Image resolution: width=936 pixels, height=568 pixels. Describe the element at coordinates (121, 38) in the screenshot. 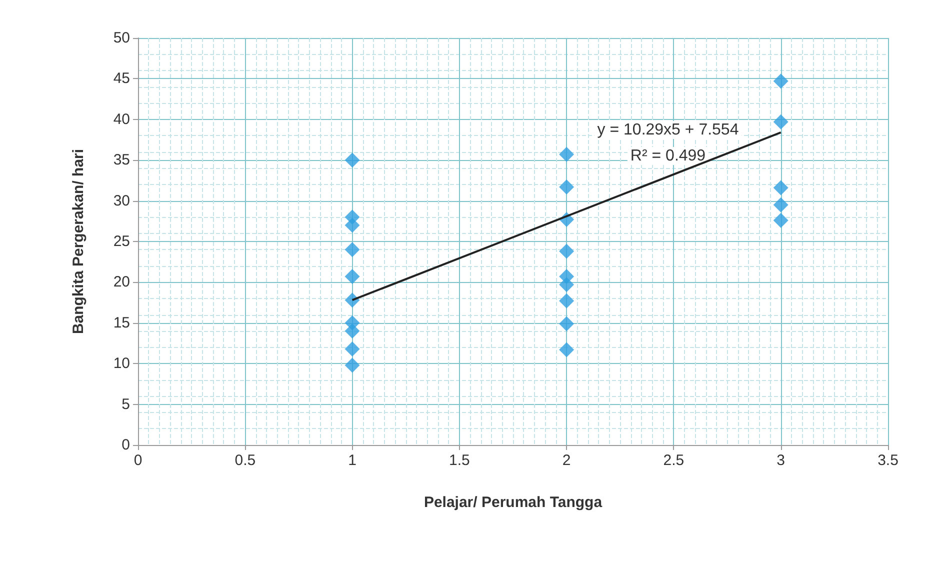

I see `y-tick-label: 50` at that location.